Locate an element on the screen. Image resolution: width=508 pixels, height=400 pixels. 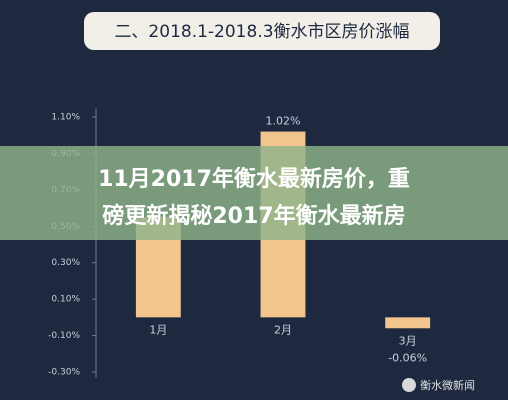
bar is located at coordinates (408, 323).